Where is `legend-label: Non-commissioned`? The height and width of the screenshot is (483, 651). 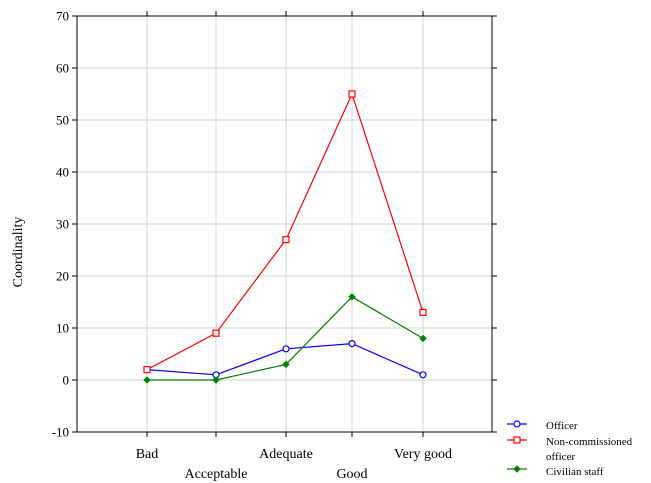
legend-label: Non-commissioned is located at coordinates (589, 442).